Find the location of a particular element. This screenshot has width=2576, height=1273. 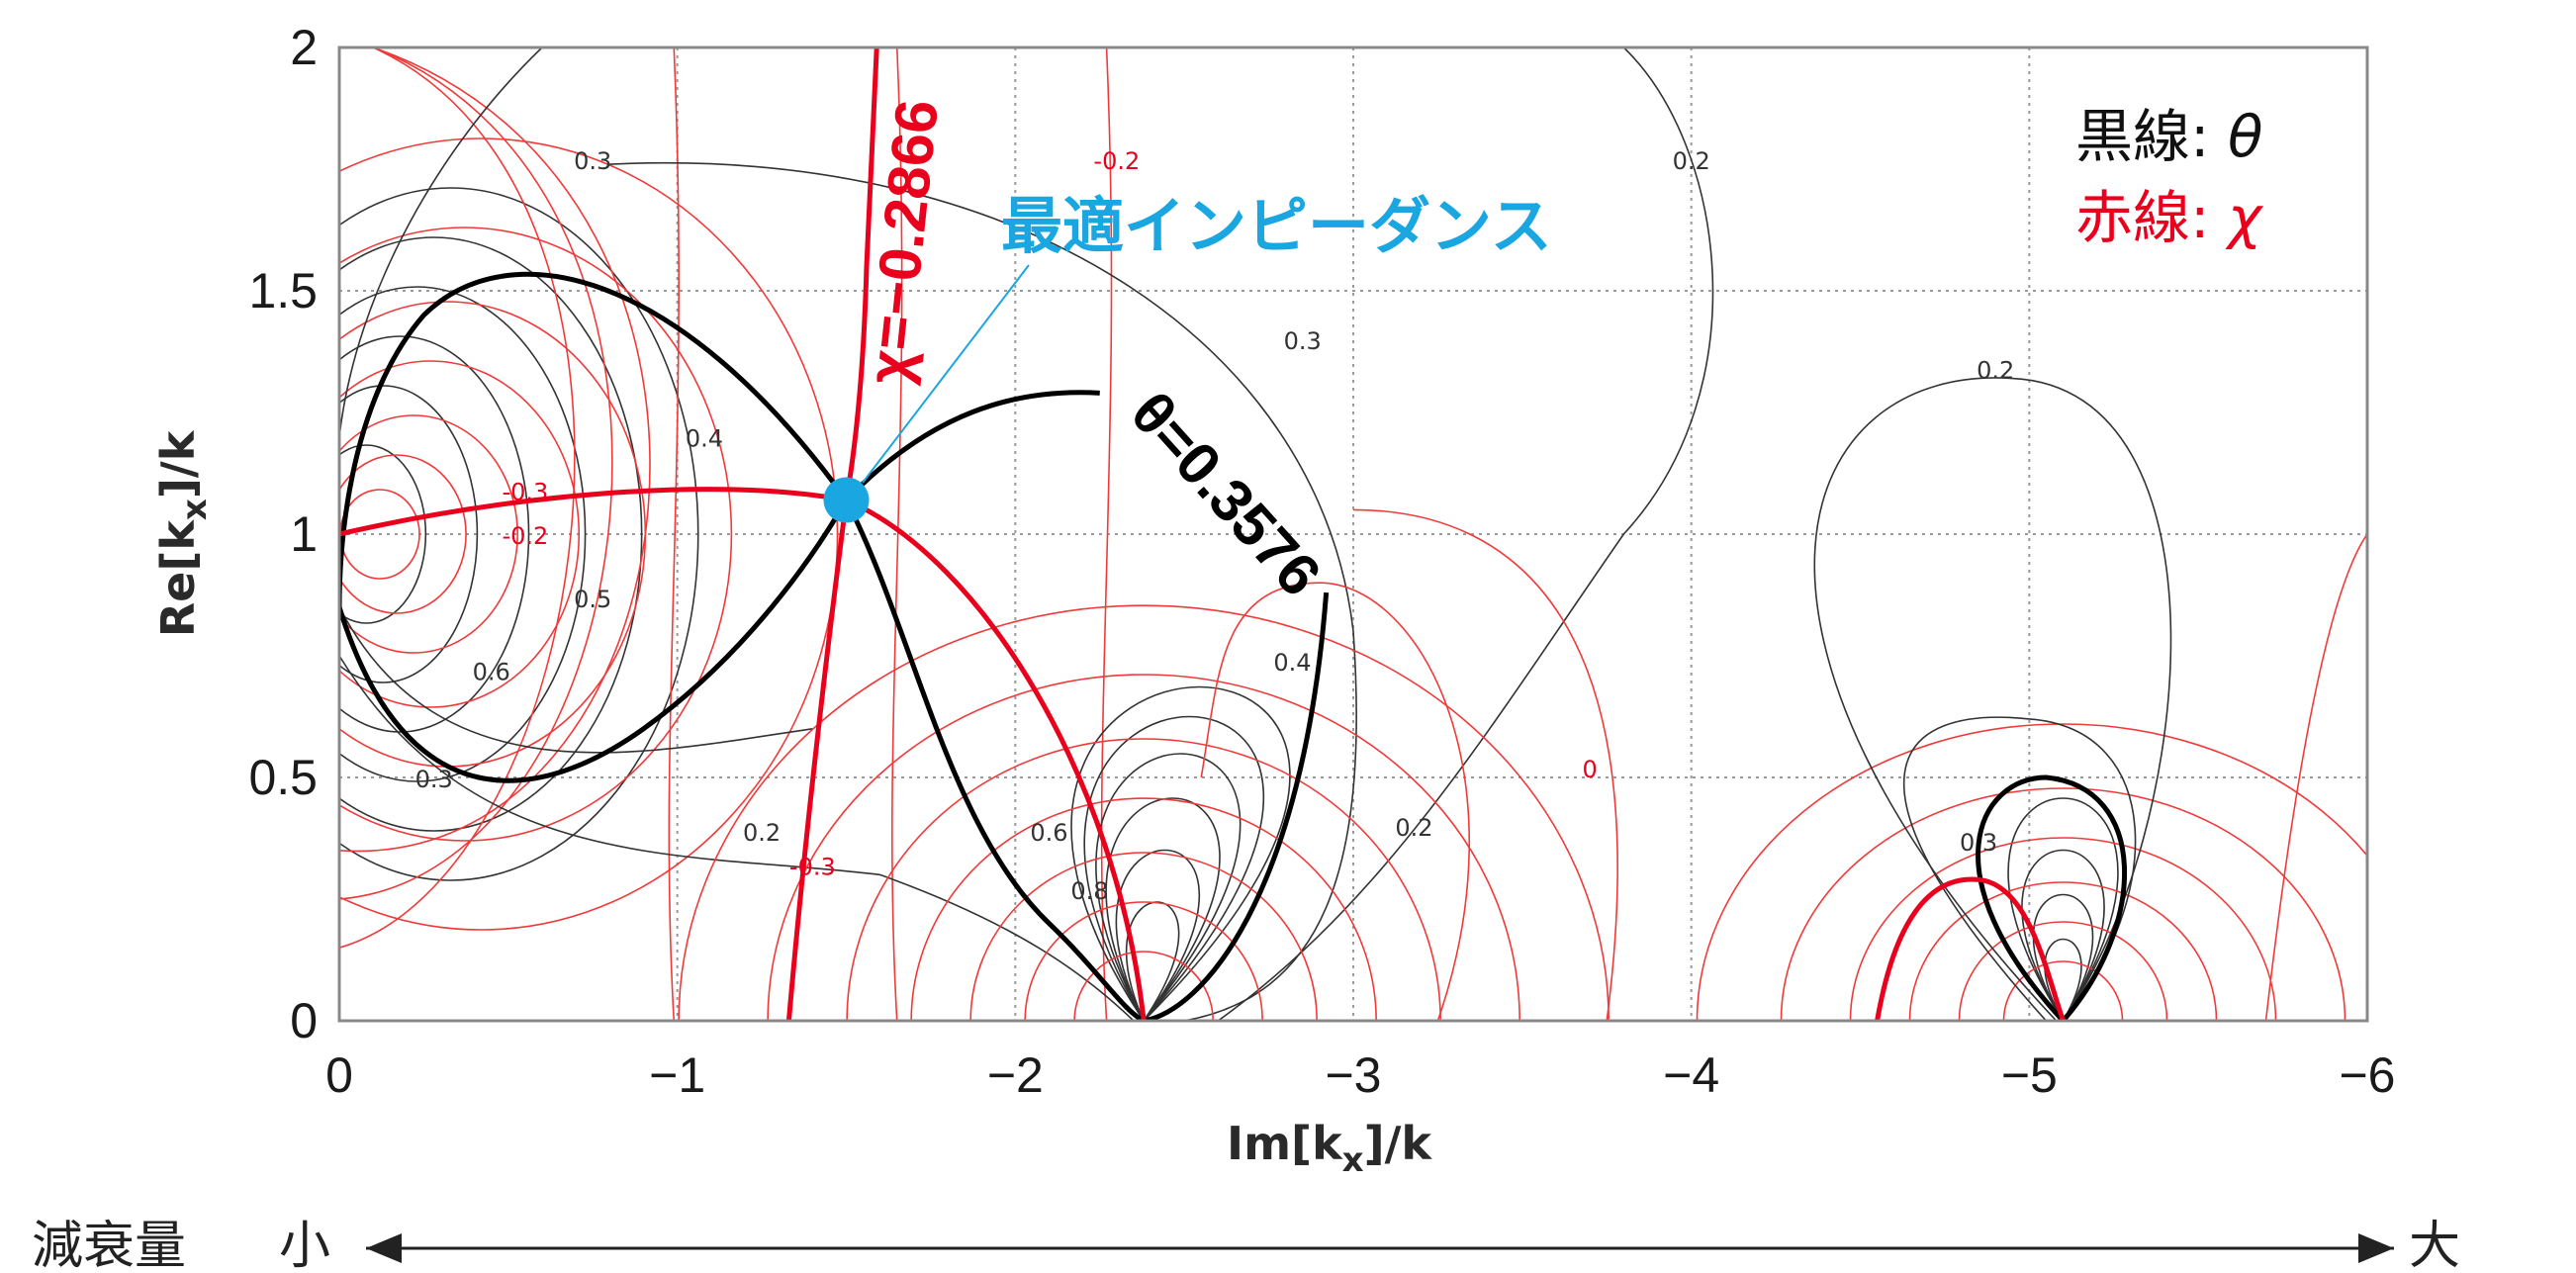

optimum-point-marker is located at coordinates (846, 500).